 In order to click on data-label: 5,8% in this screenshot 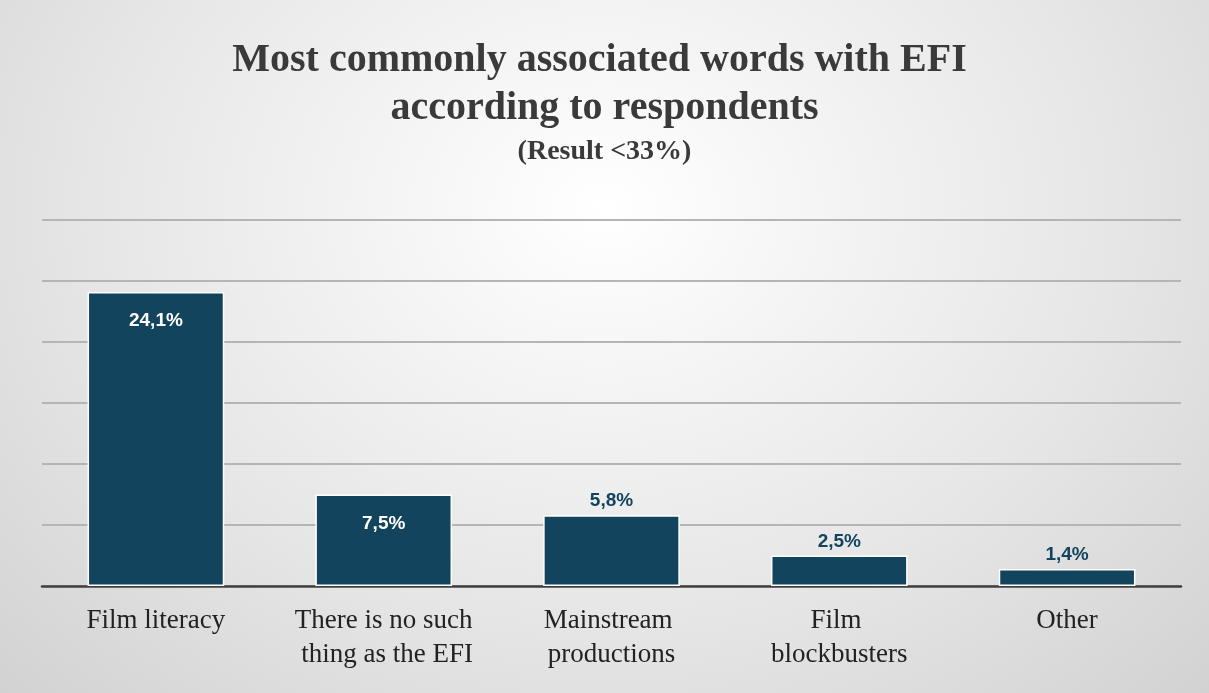, I will do `click(611, 500)`.